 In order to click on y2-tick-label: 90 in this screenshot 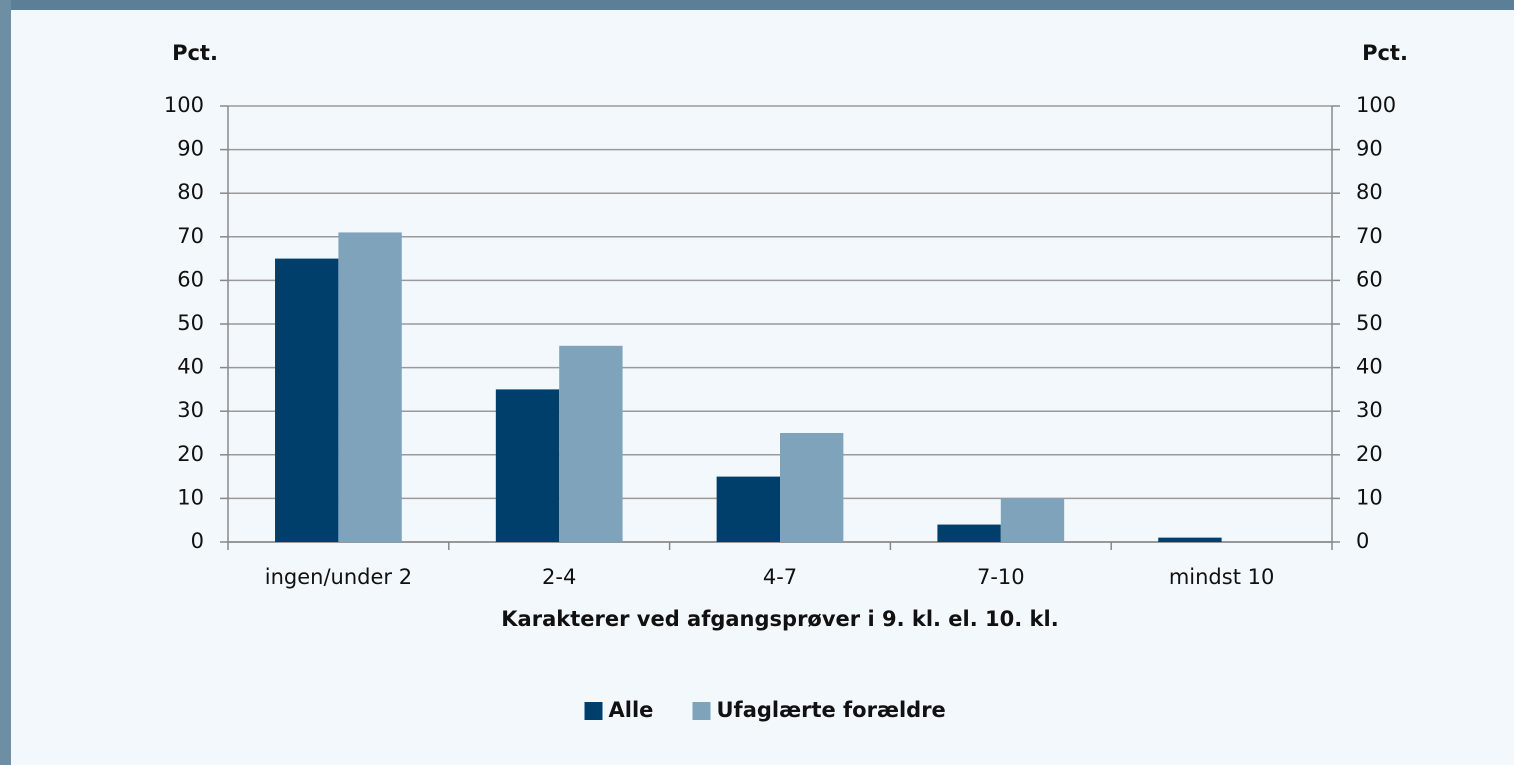, I will do `click(1369, 149)`.